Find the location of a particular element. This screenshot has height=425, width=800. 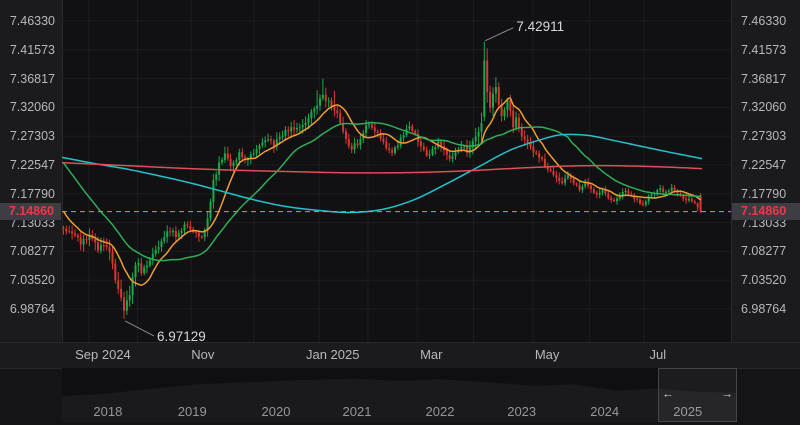

navigator-year-label: 2021 is located at coordinates (357, 411).